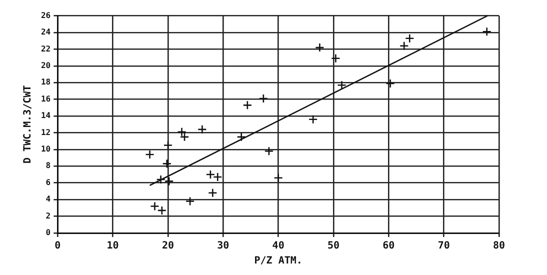  I want to click on y-tick-label: 12, so click(45, 132).